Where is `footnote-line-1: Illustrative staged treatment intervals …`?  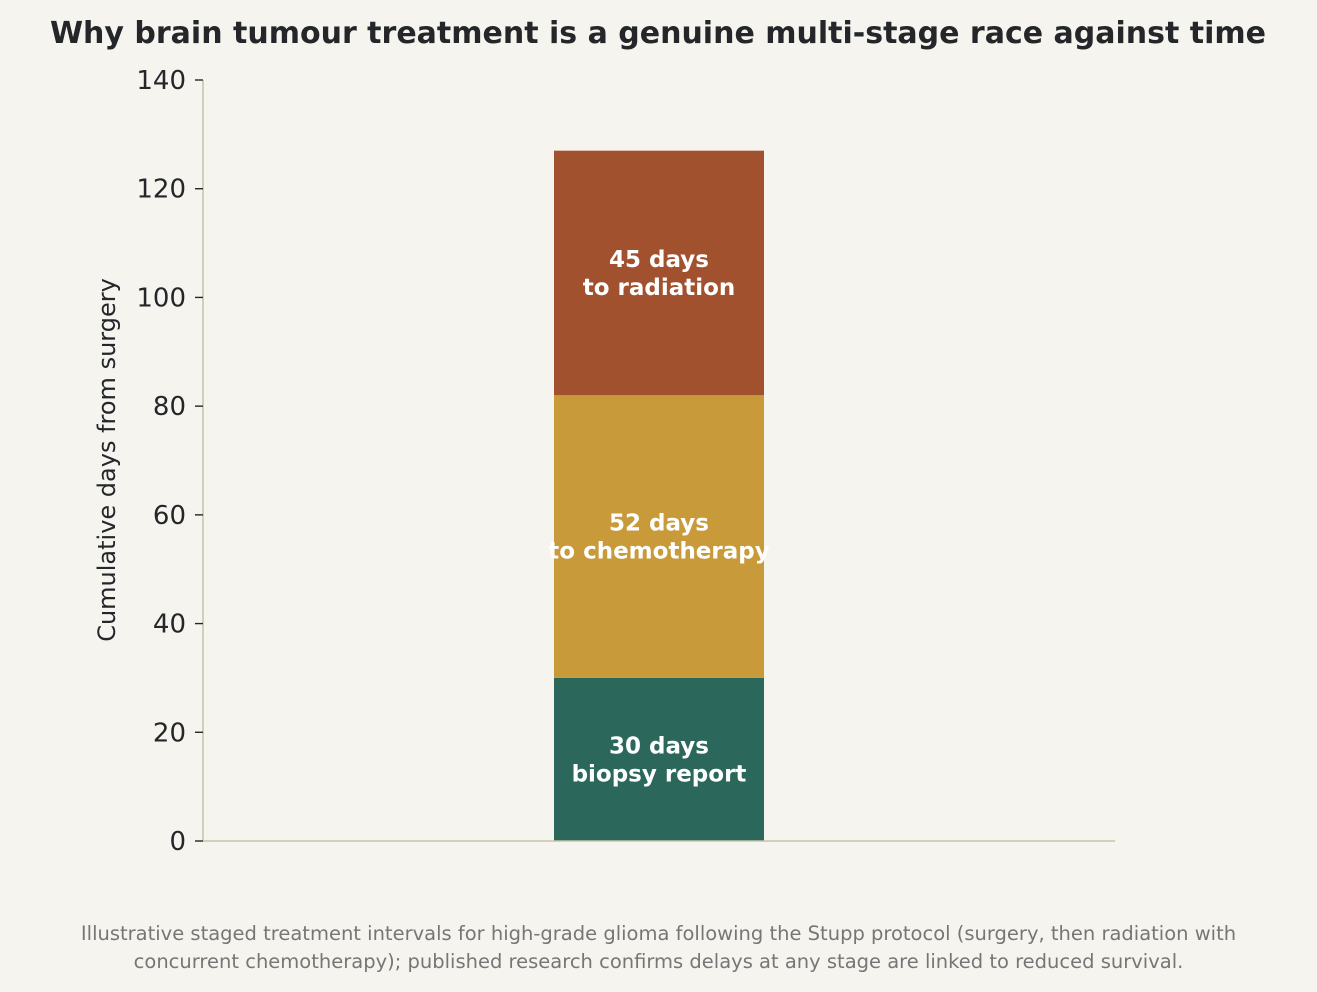
footnote-line-1: Illustrative staged treatment intervals … is located at coordinates (658, 933).